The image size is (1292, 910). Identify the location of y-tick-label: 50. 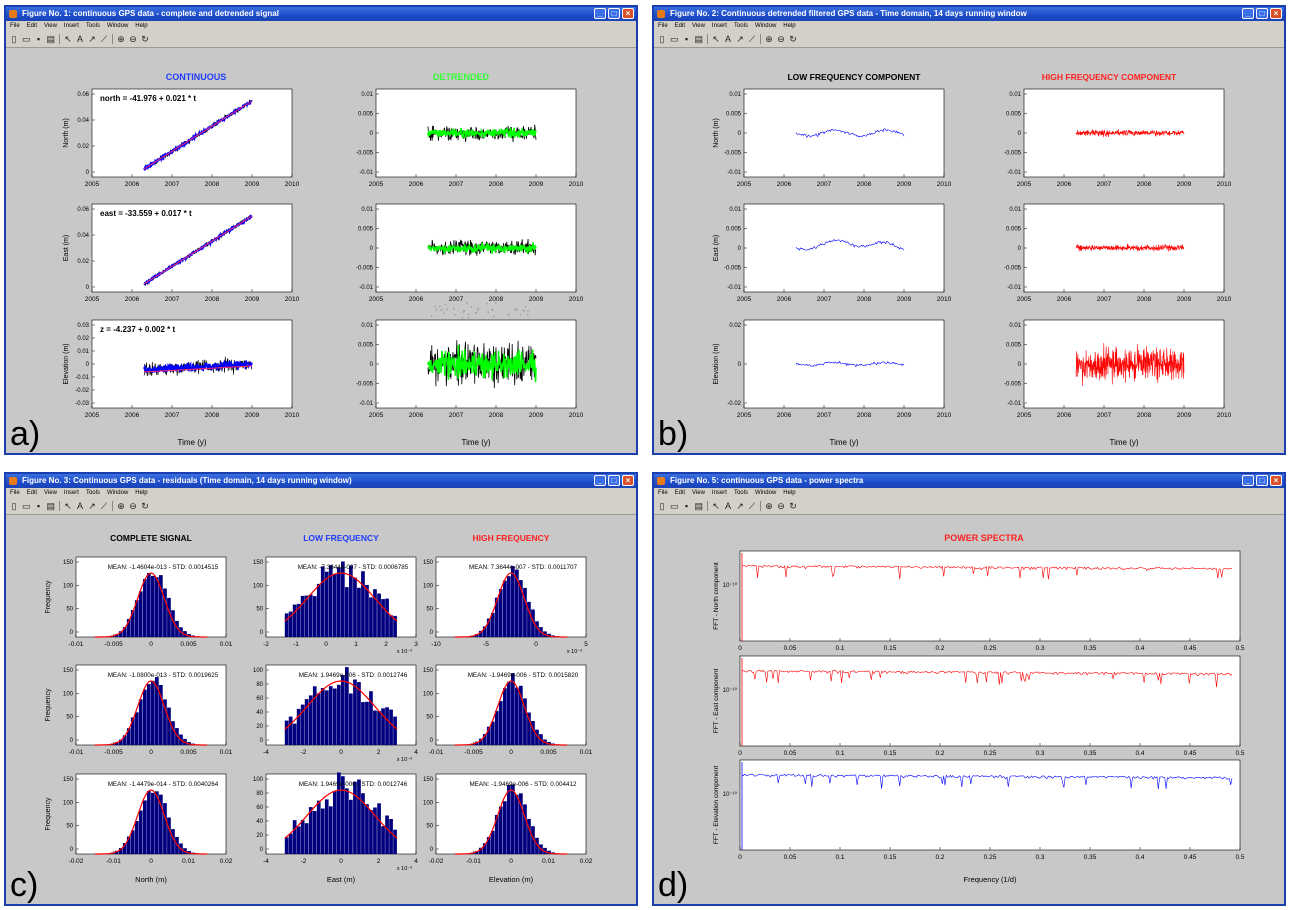
(69, 610).